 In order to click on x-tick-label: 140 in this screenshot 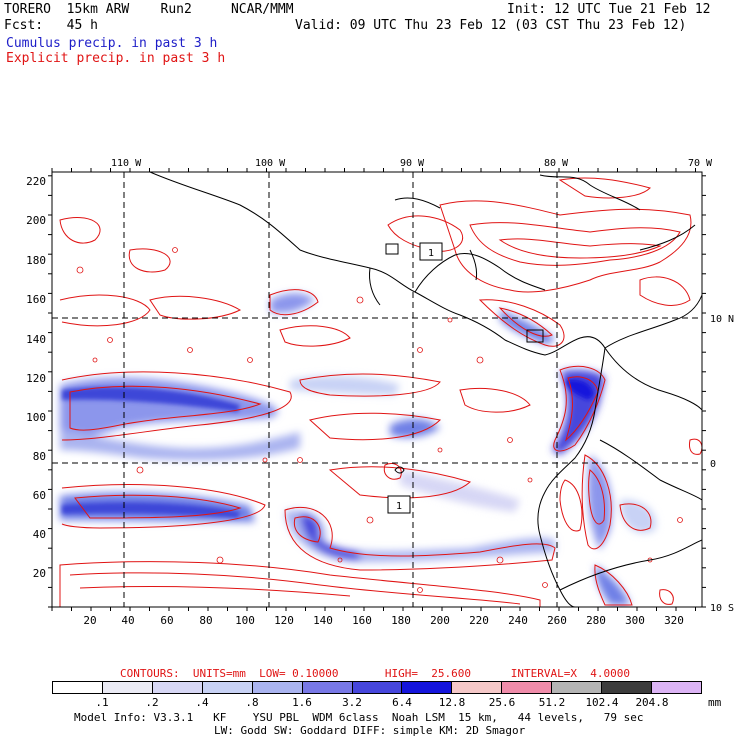, I will do `click(323, 620)`.